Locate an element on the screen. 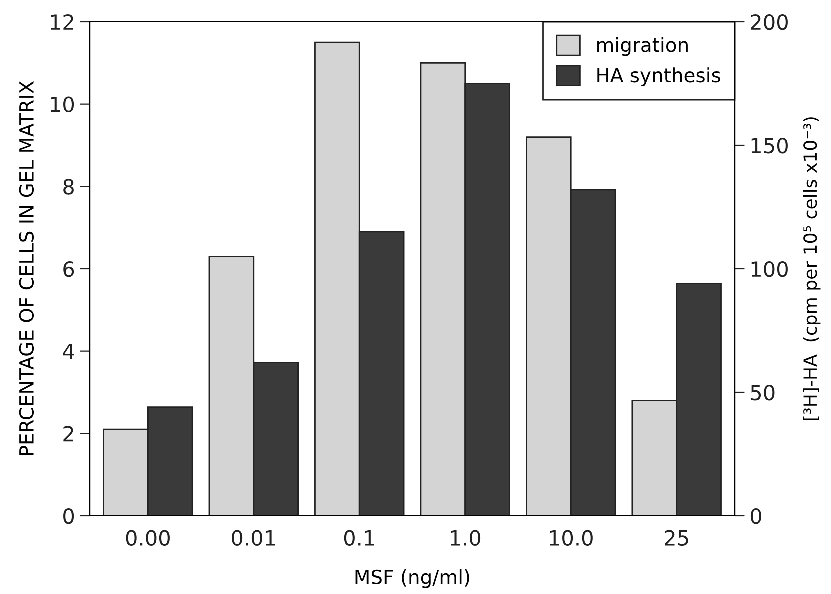 This screenshot has height=594, width=831. y-tick-label: 8 is located at coordinates (69, 187).